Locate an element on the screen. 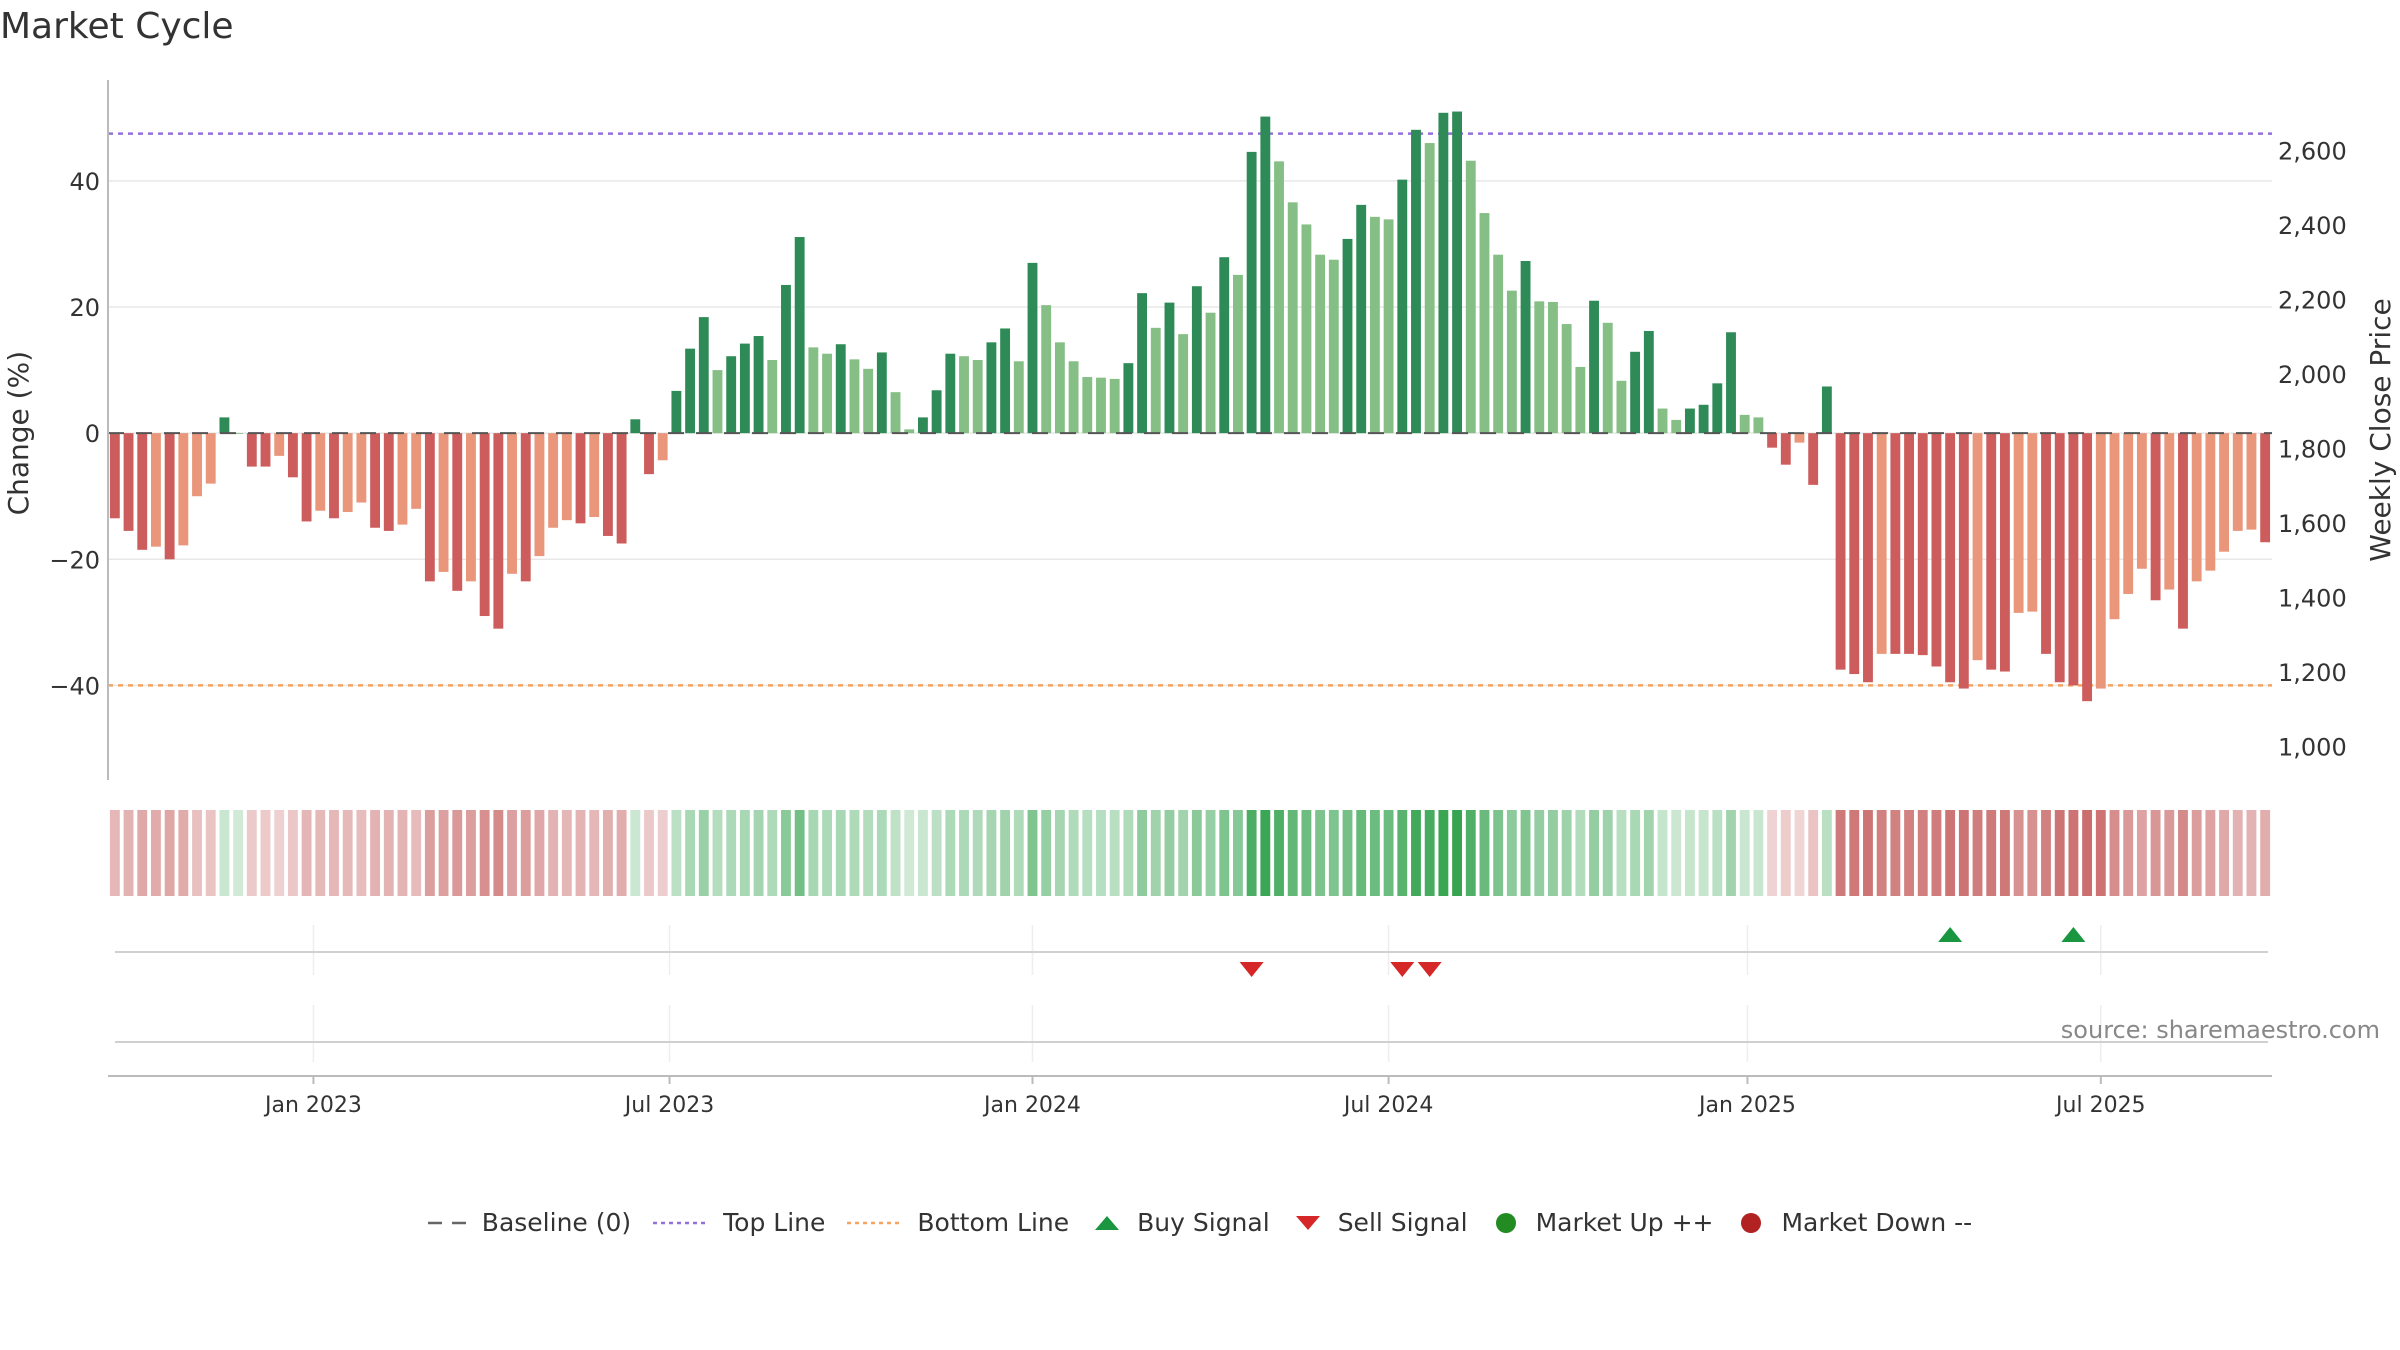 This screenshot has height=1350, width=2400. legend-item-mup: Market Up ++ is located at coordinates (1601, 1222).